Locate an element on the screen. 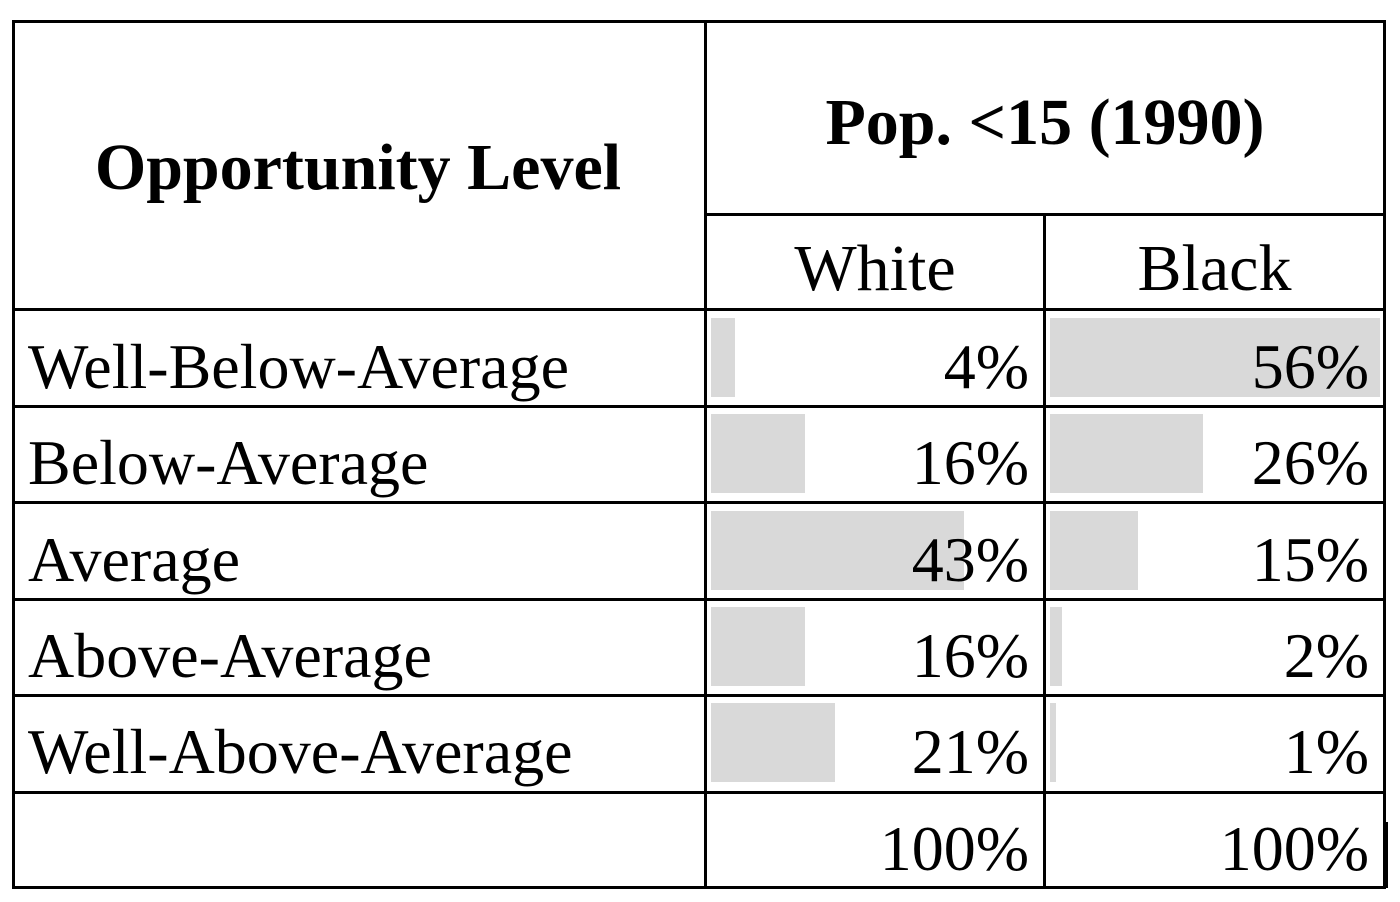  edge-artifact-line is located at coordinates (1386, 855).